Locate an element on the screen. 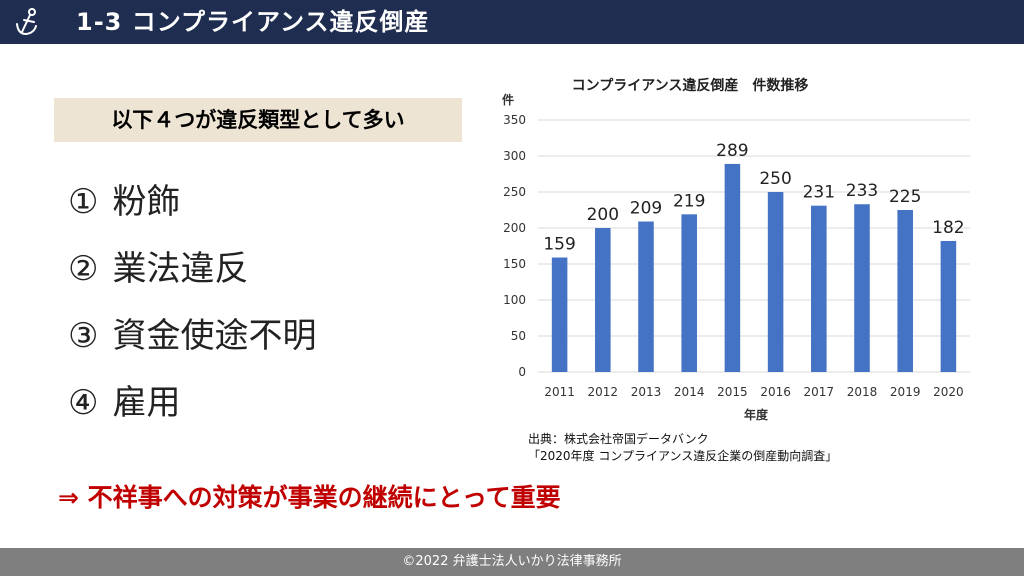 Image resolution: width=1024 pixels, height=576 pixels. header-bar: 1-3 コンプライアンス違反倒産 is located at coordinates (512, 22).